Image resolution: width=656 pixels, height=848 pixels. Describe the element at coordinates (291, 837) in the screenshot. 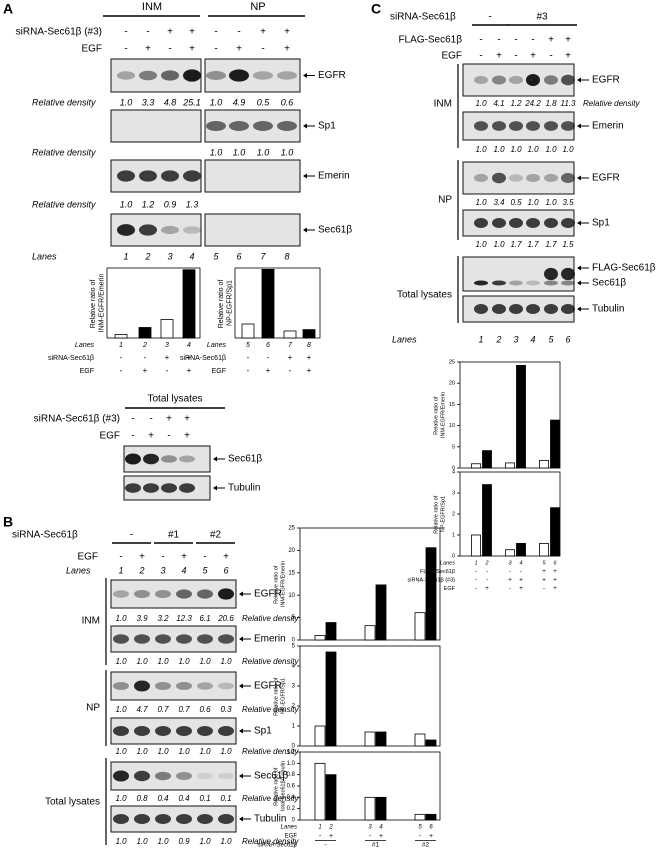

I see `row-label: EGF` at that location.